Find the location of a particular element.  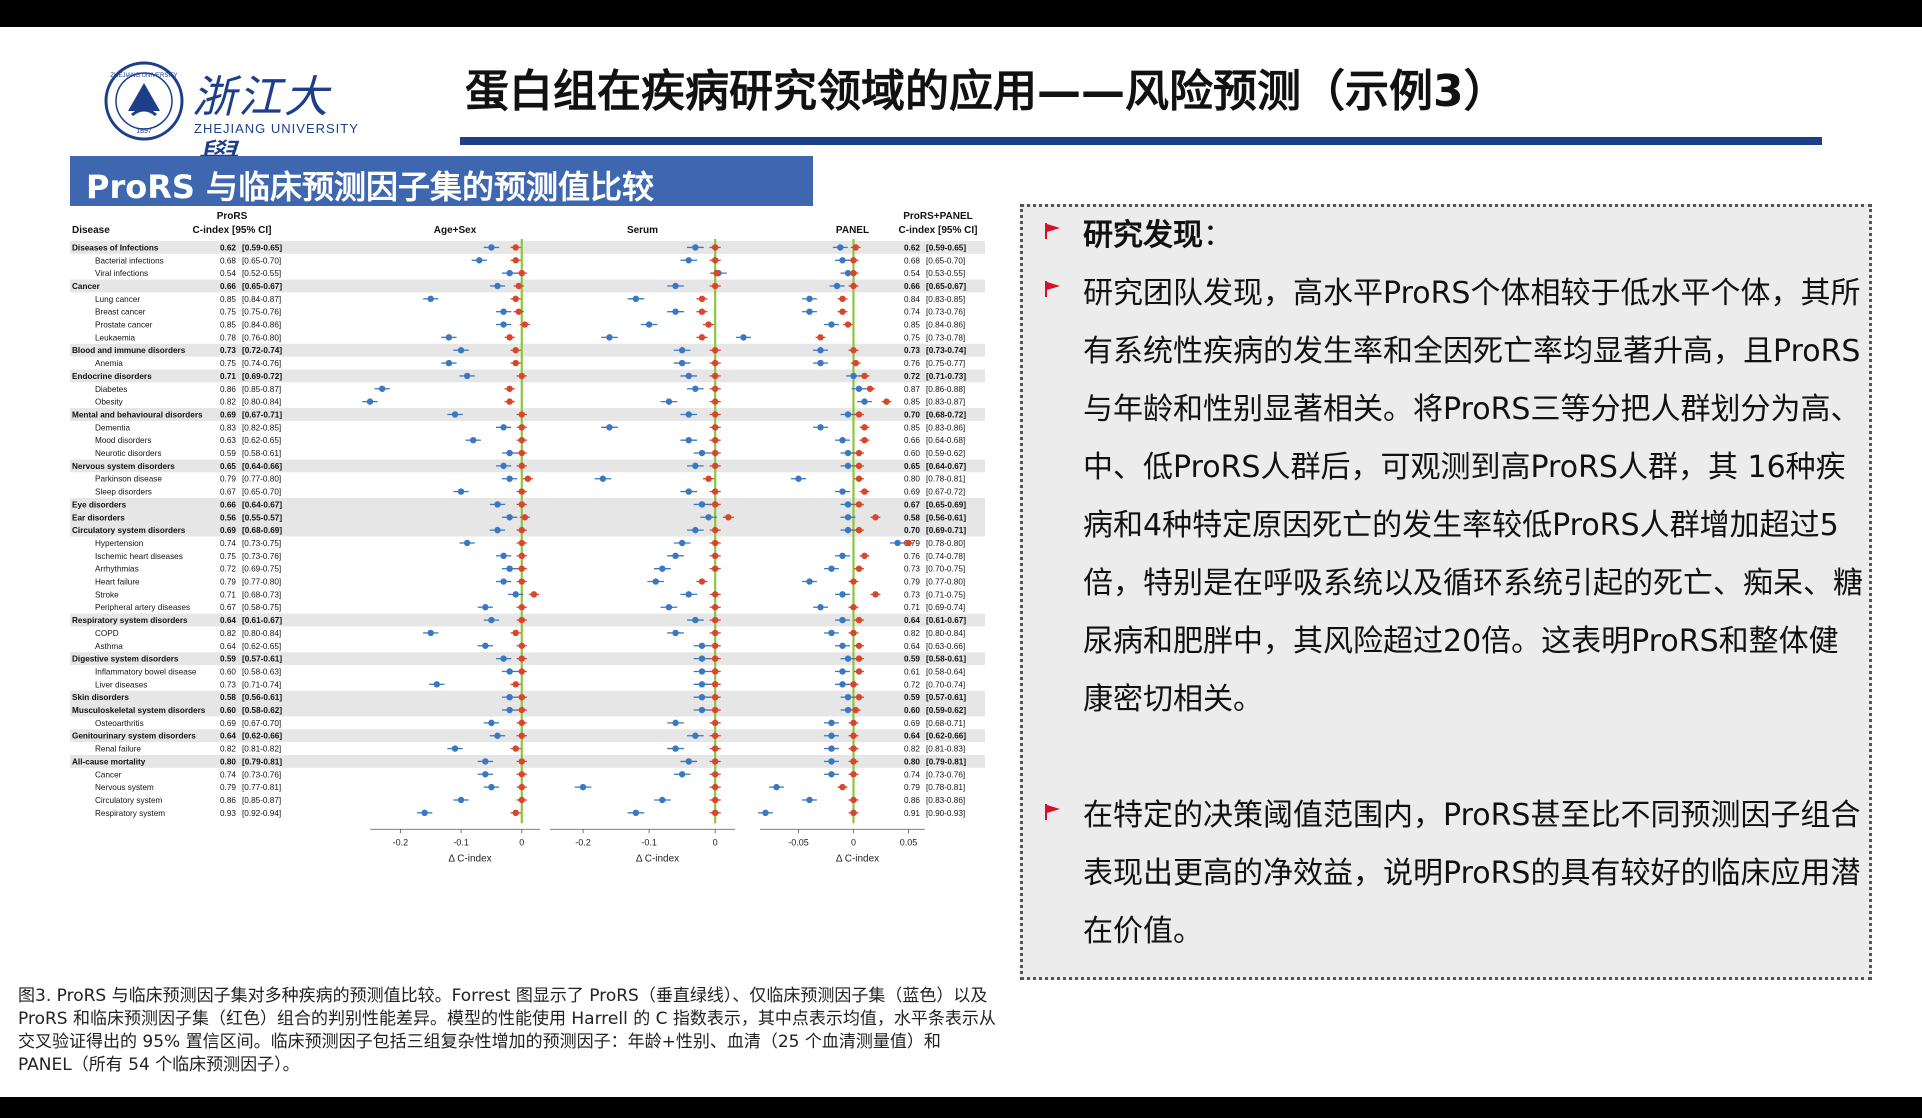

prors-ci: [0.57-0.61] is located at coordinates (262, 659).